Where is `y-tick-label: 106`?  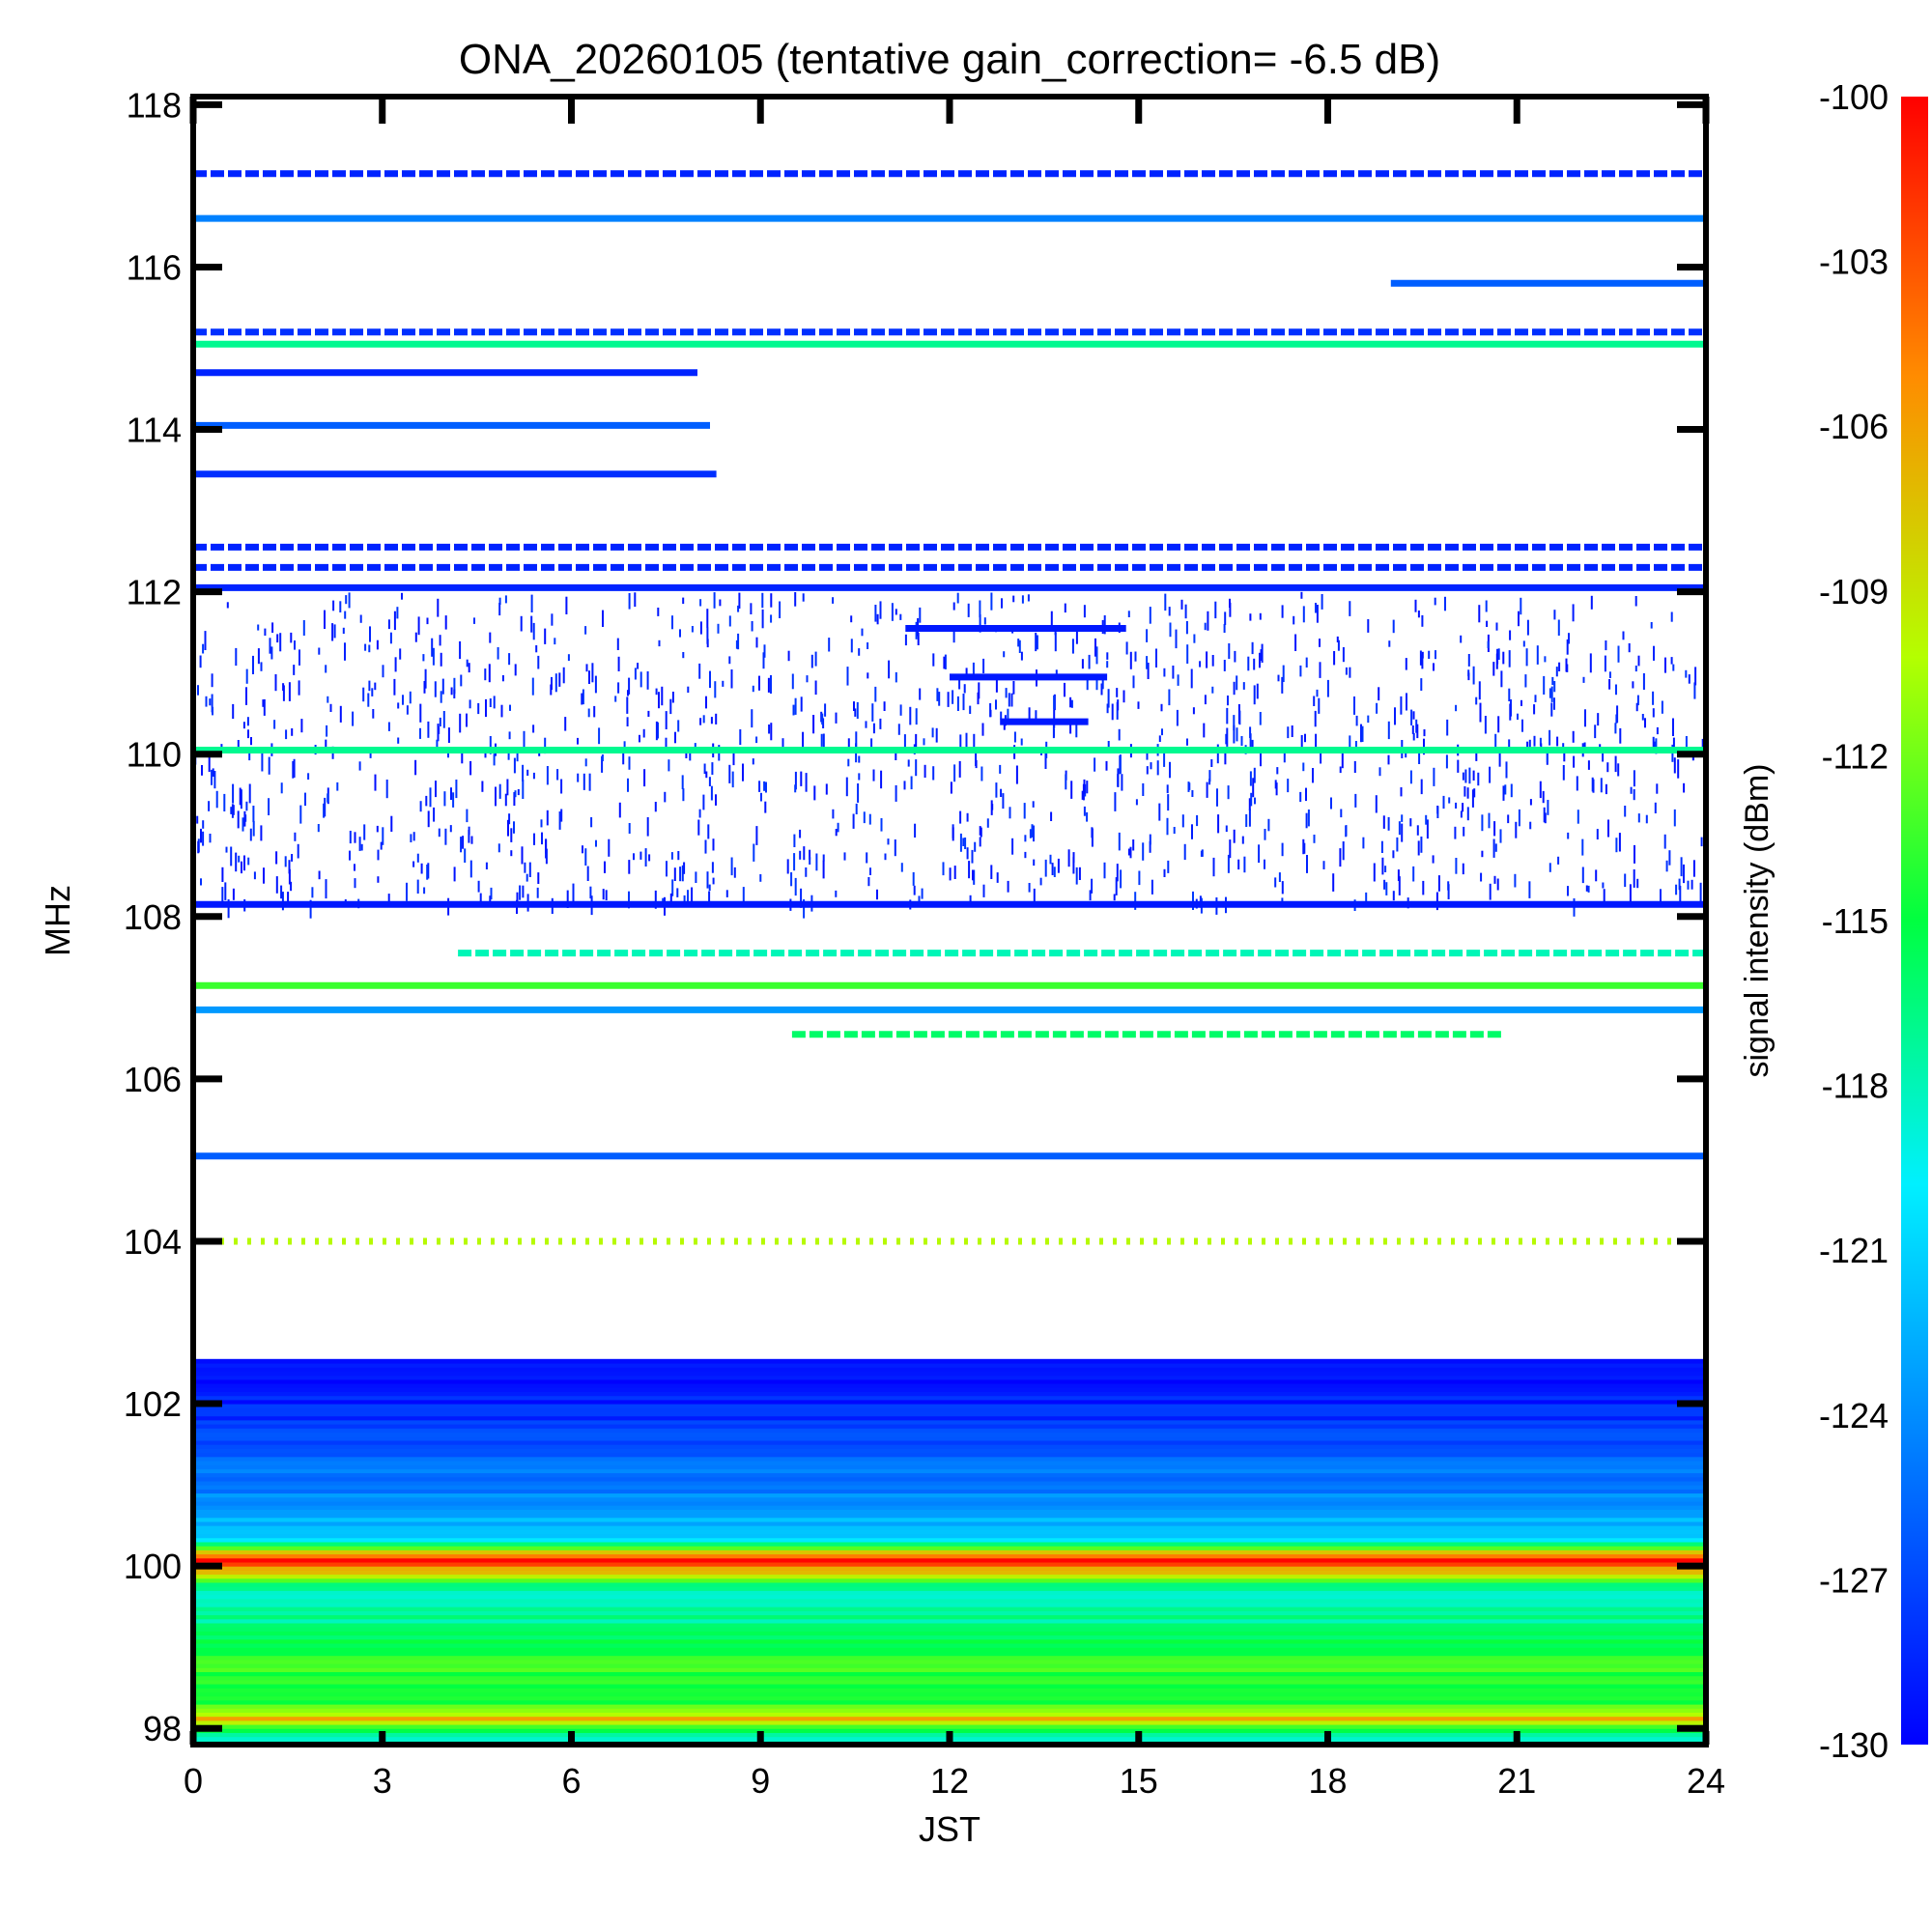
y-tick-label: 106 is located at coordinates (153, 1079).